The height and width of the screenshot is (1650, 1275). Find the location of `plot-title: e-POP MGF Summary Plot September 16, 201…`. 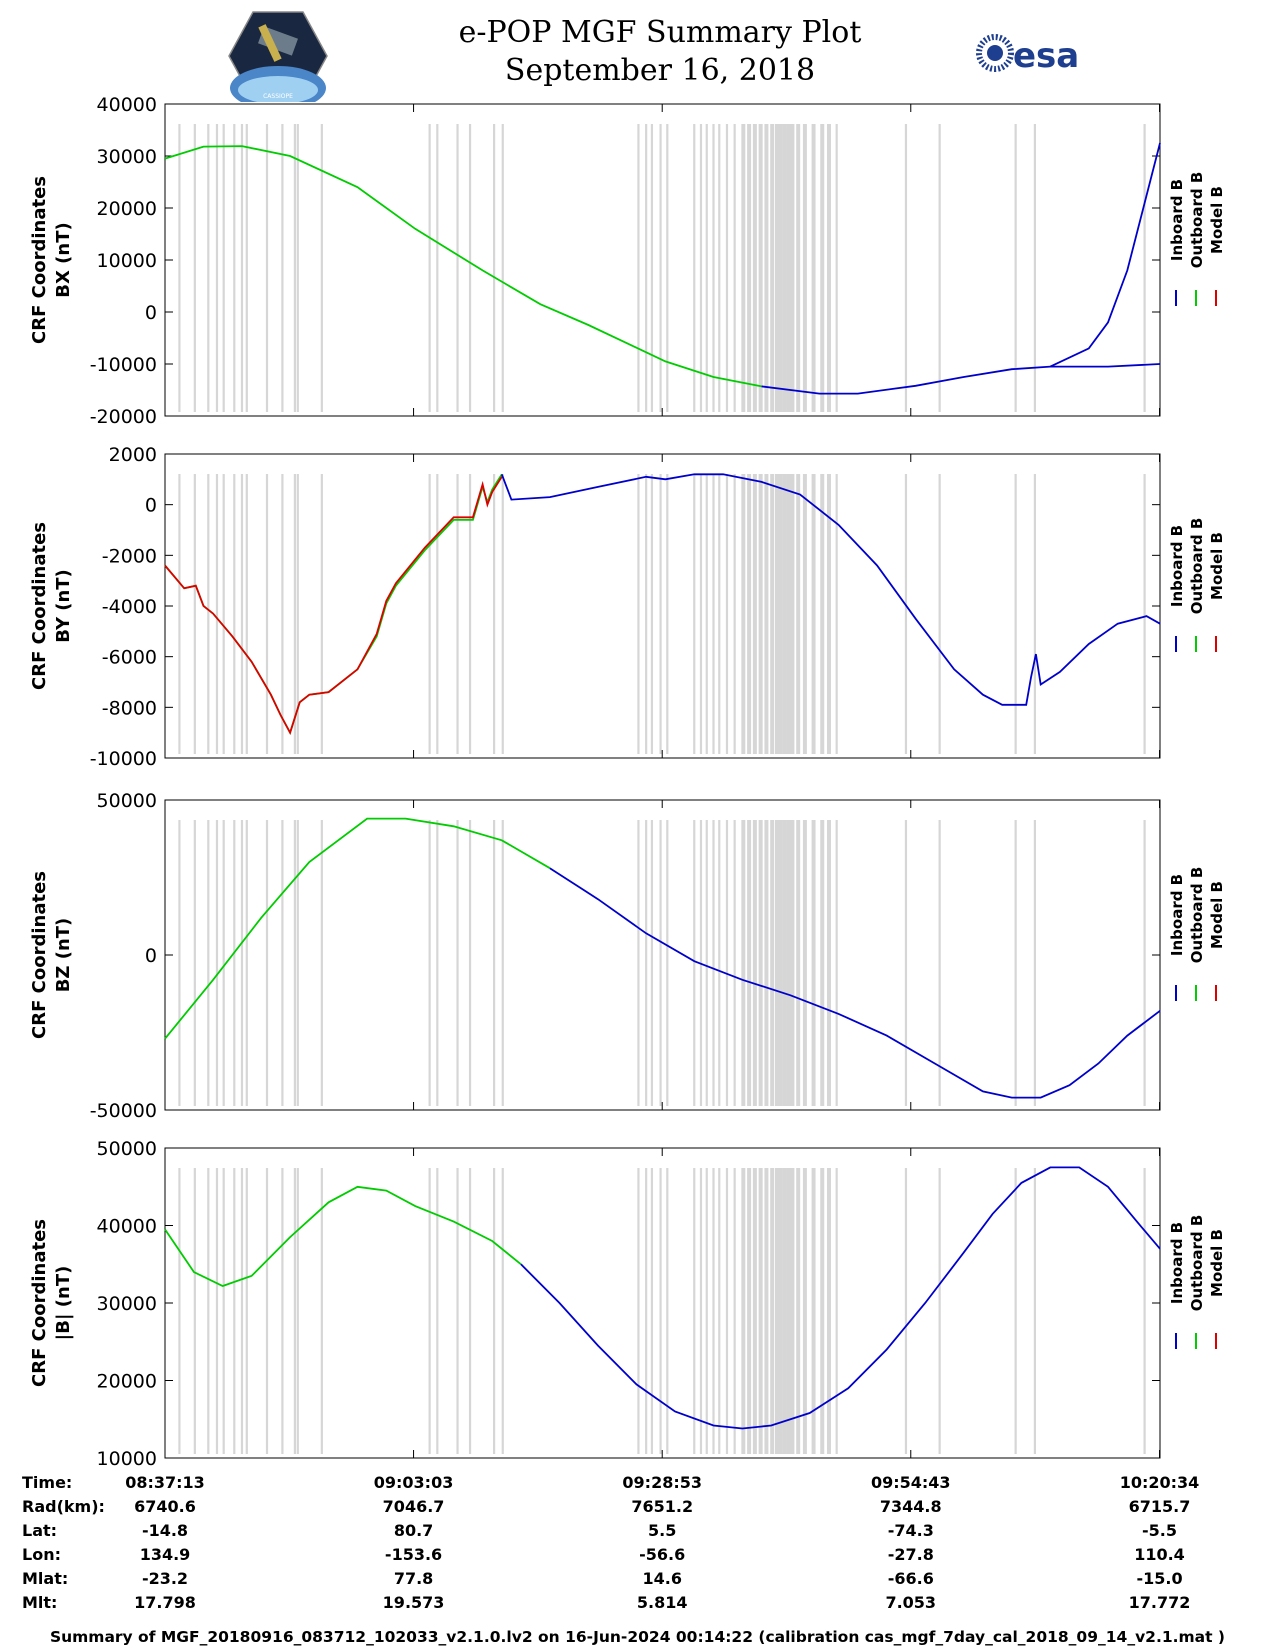

plot-title: e-POP MGF Summary Plot September 16, 201… is located at coordinates (660, 52).